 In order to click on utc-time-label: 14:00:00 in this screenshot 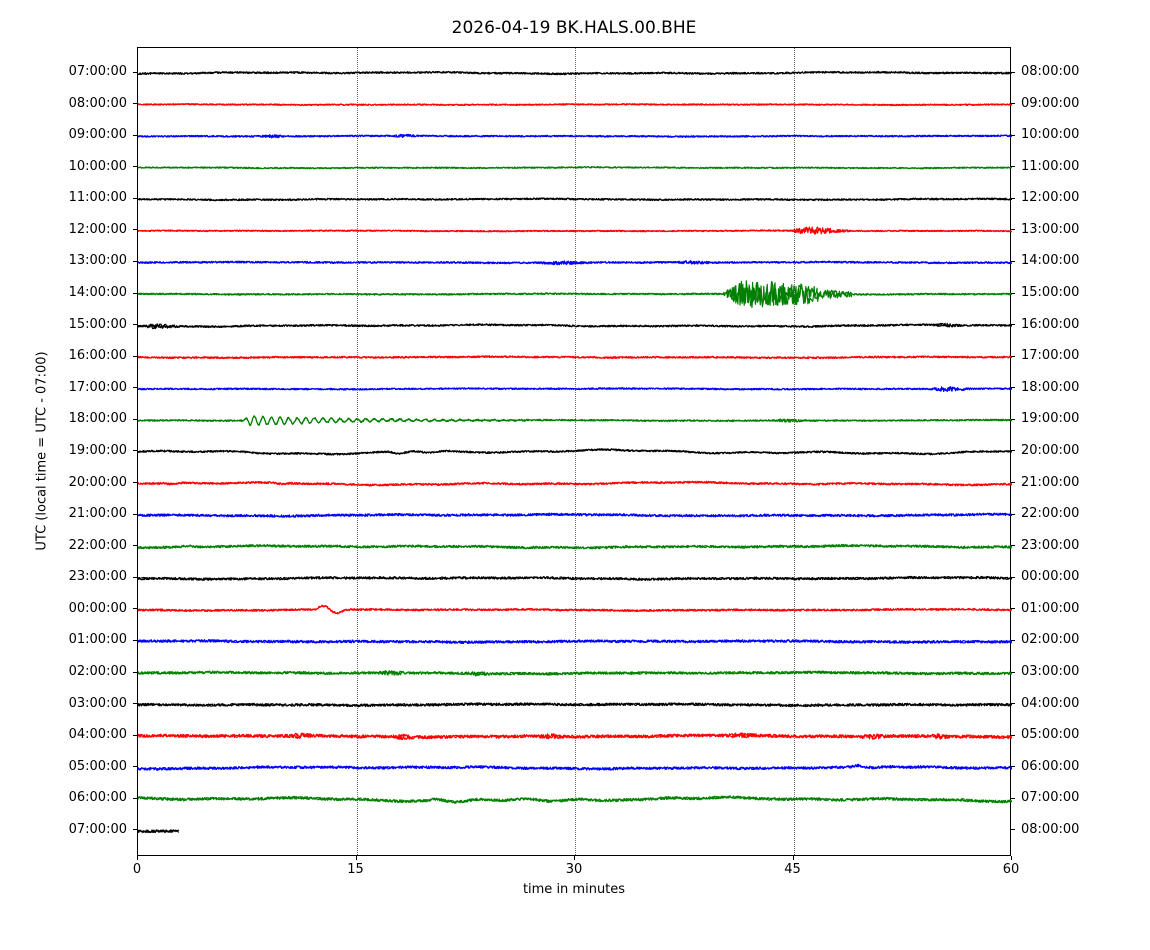, I will do `click(97, 293)`.